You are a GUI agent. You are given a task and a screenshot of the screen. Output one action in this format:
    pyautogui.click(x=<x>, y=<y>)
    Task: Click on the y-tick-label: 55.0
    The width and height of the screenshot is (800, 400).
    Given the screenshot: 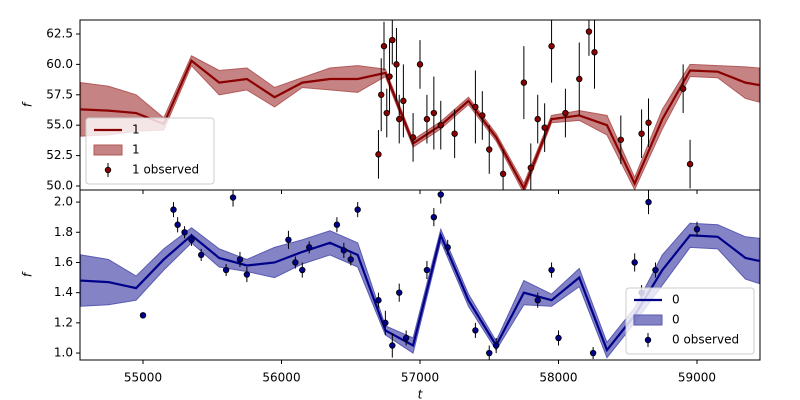 What is the action you would take?
    pyautogui.click(x=59, y=125)
    